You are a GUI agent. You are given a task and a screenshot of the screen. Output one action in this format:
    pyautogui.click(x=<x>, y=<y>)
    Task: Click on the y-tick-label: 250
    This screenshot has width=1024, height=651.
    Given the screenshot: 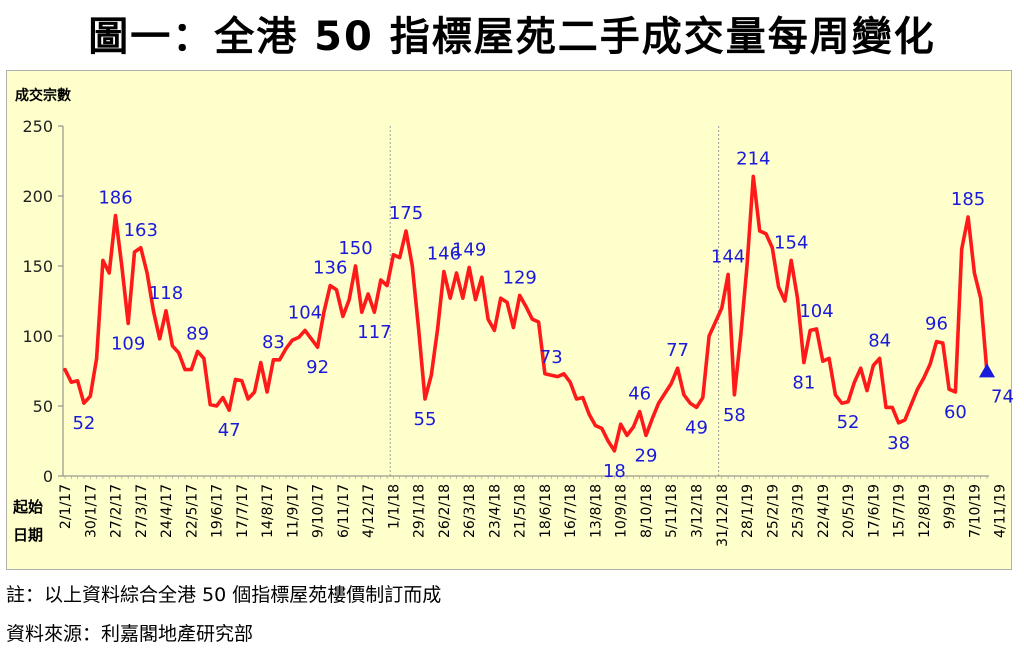 What is the action you would take?
    pyautogui.click(x=37, y=126)
    